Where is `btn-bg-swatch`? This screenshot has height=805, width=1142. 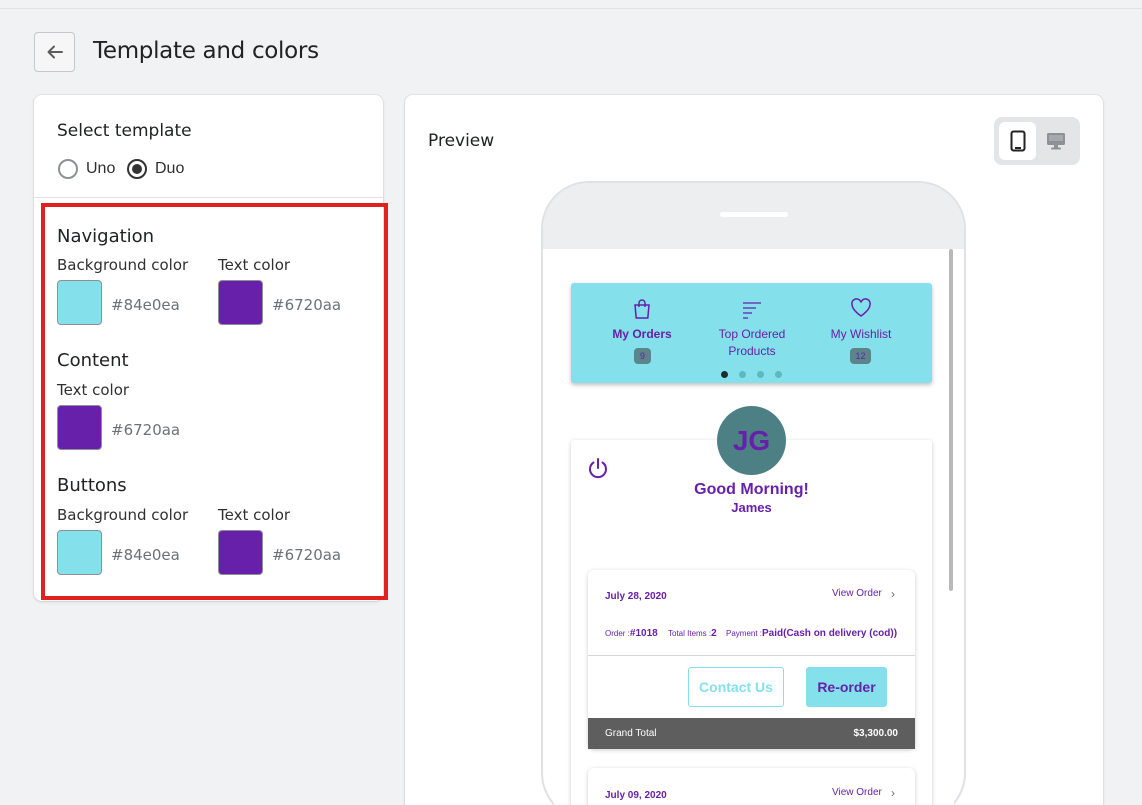 btn-bg-swatch is located at coordinates (79, 552).